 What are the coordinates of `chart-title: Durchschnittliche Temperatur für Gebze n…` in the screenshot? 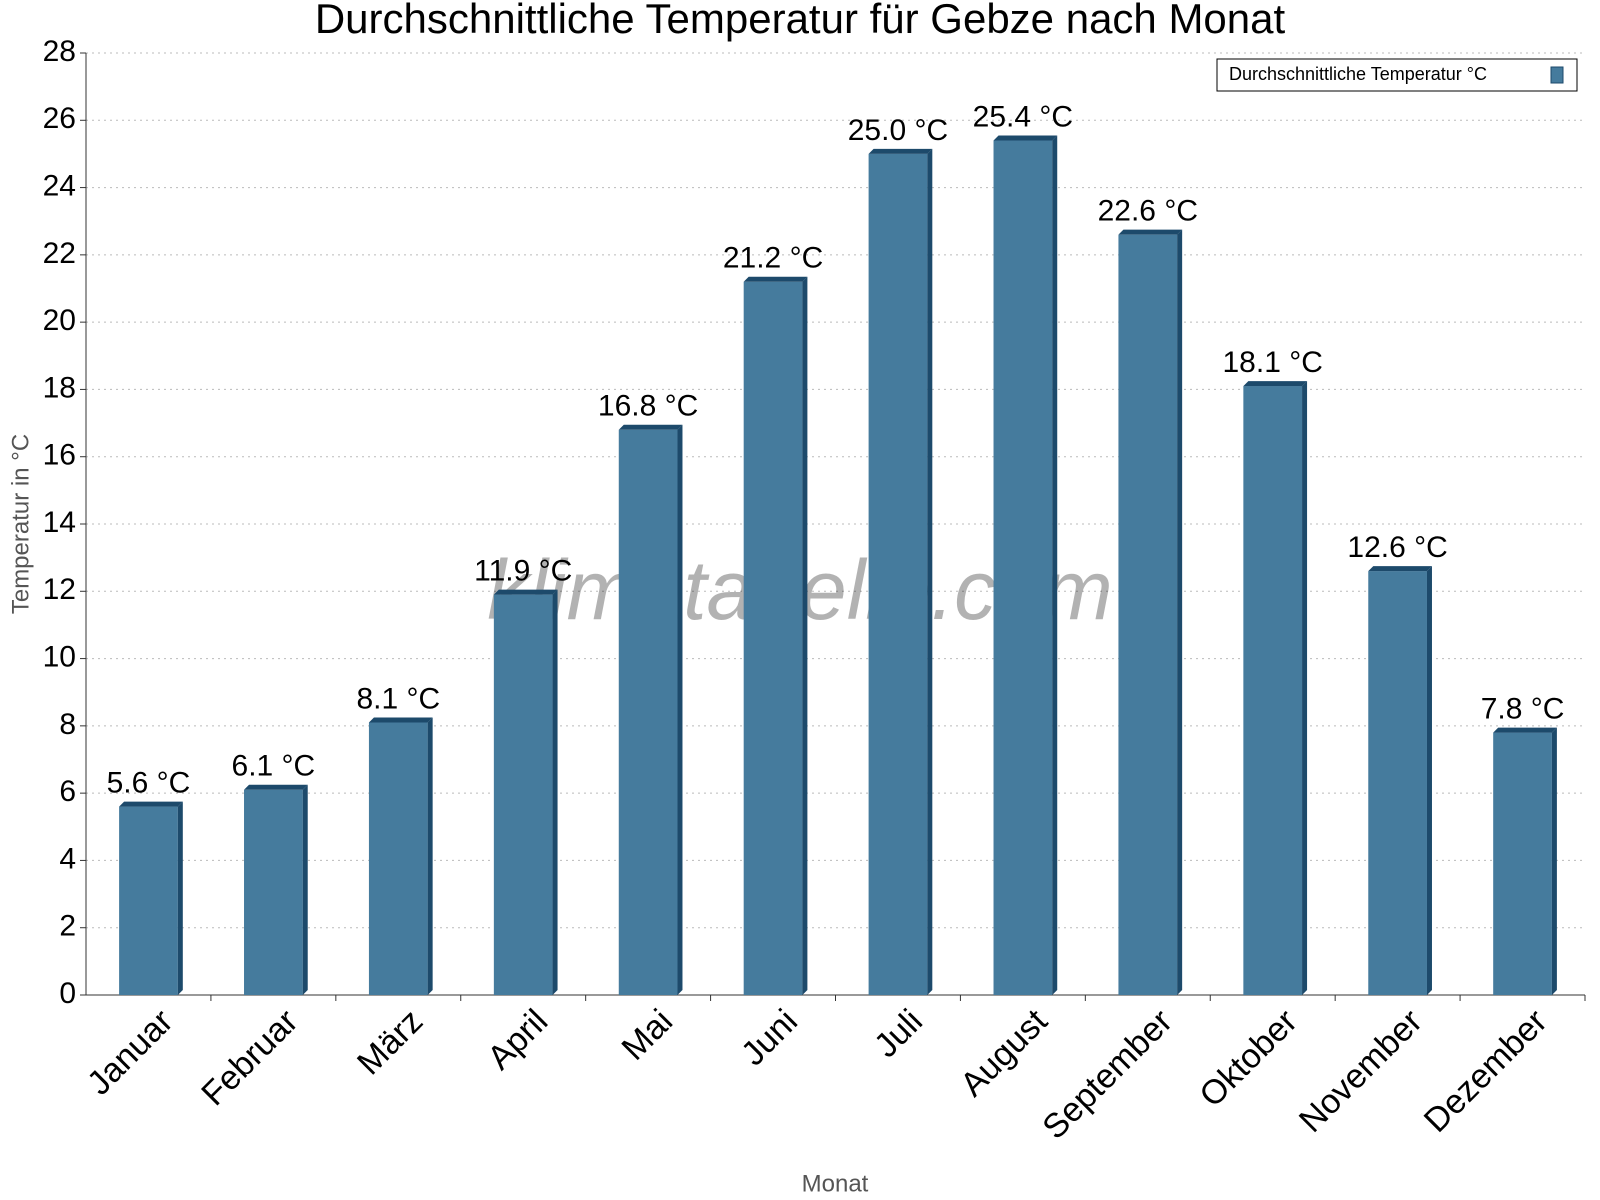 It's located at (800, 21).